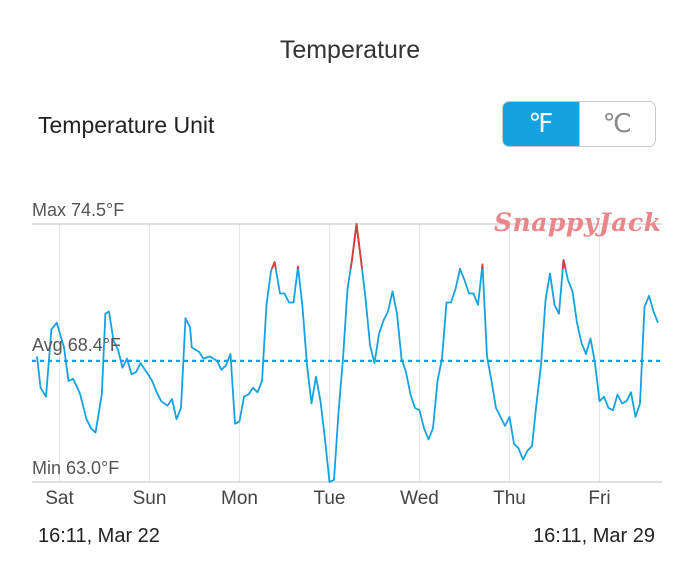 The height and width of the screenshot is (585, 700). Describe the element at coordinates (418, 246) in the screenshot. I see `above-threshold-series` at that location.